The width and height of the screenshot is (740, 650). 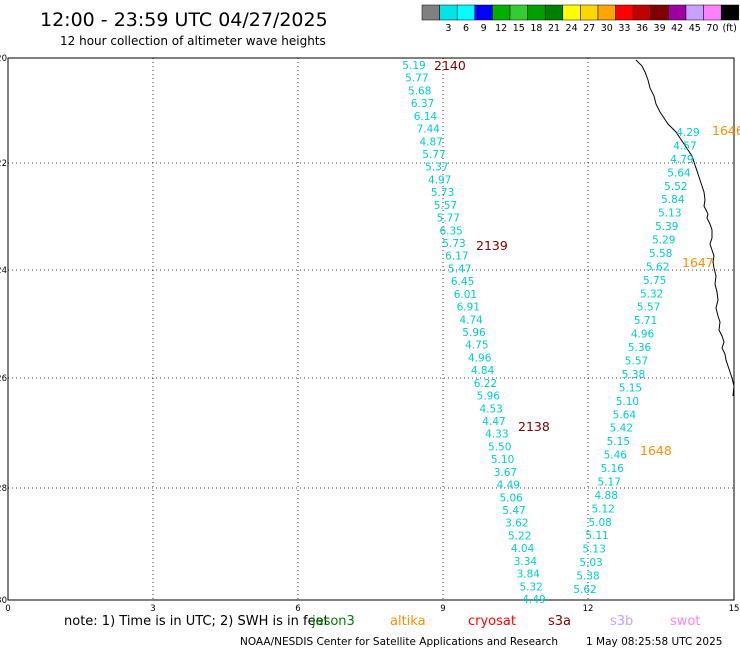 What do you see at coordinates (468, 308) in the screenshot?
I see `wave-height-label: 6.91` at bounding box center [468, 308].